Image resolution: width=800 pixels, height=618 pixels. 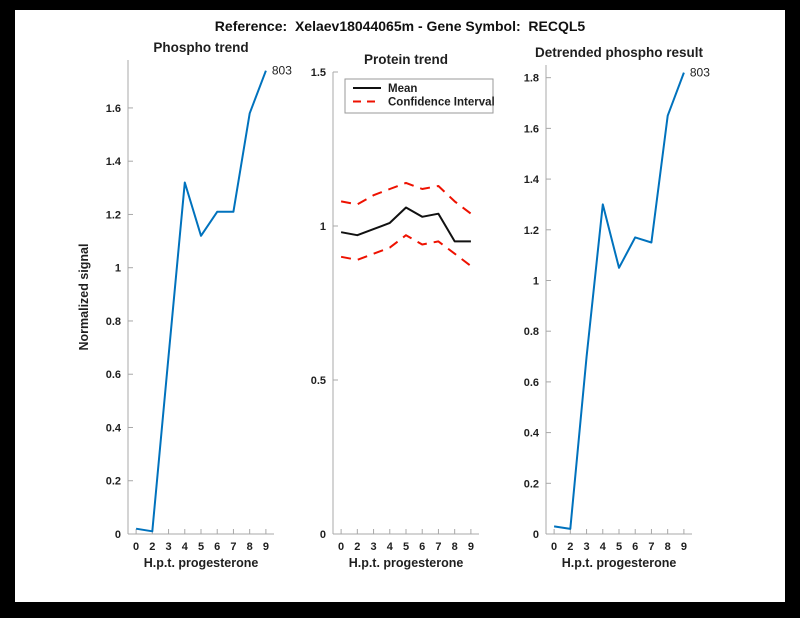 I want to click on y-axis-label: Normalized signal, so click(x=84, y=297).